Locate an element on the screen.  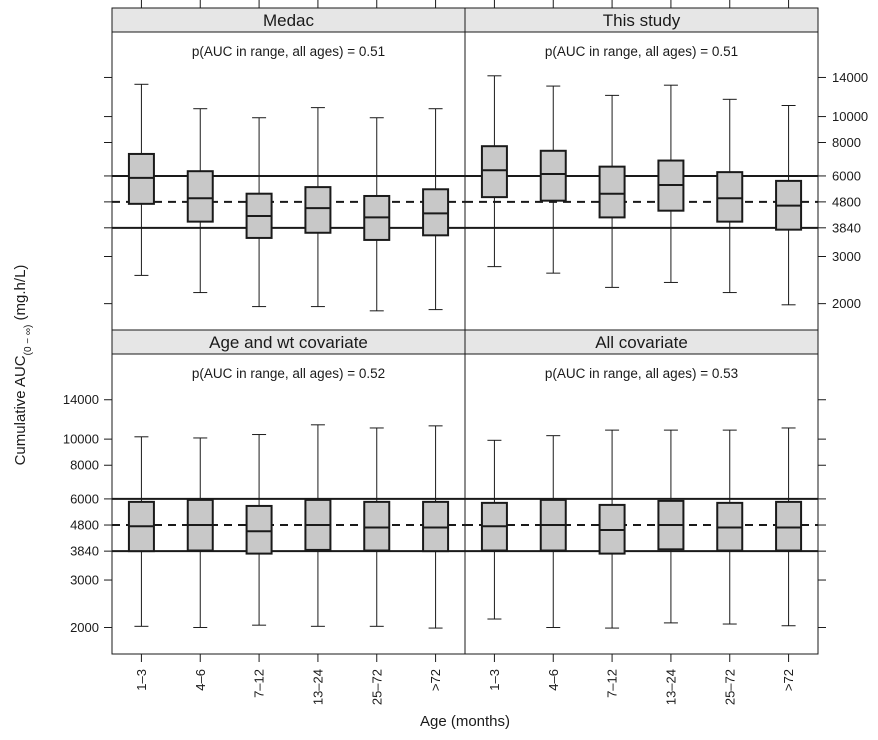
panel-title: This study is located at coordinates (642, 20).